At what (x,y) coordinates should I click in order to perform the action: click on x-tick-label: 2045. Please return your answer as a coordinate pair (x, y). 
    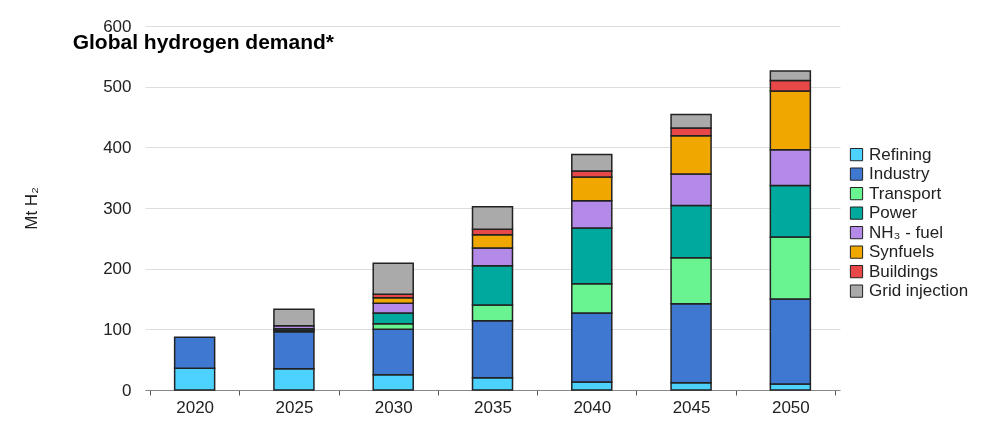
    Looking at the image, I should click on (691, 407).